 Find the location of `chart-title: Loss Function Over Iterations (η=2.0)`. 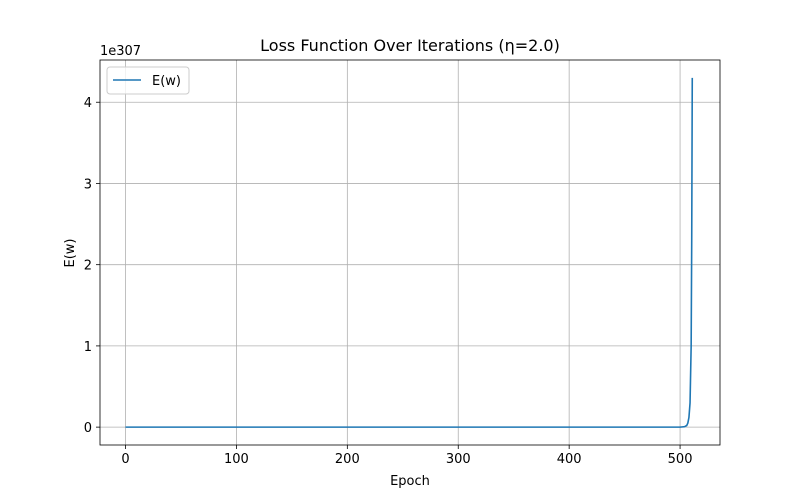

chart-title: Loss Function Over Iterations (η=2.0) is located at coordinates (410, 45).